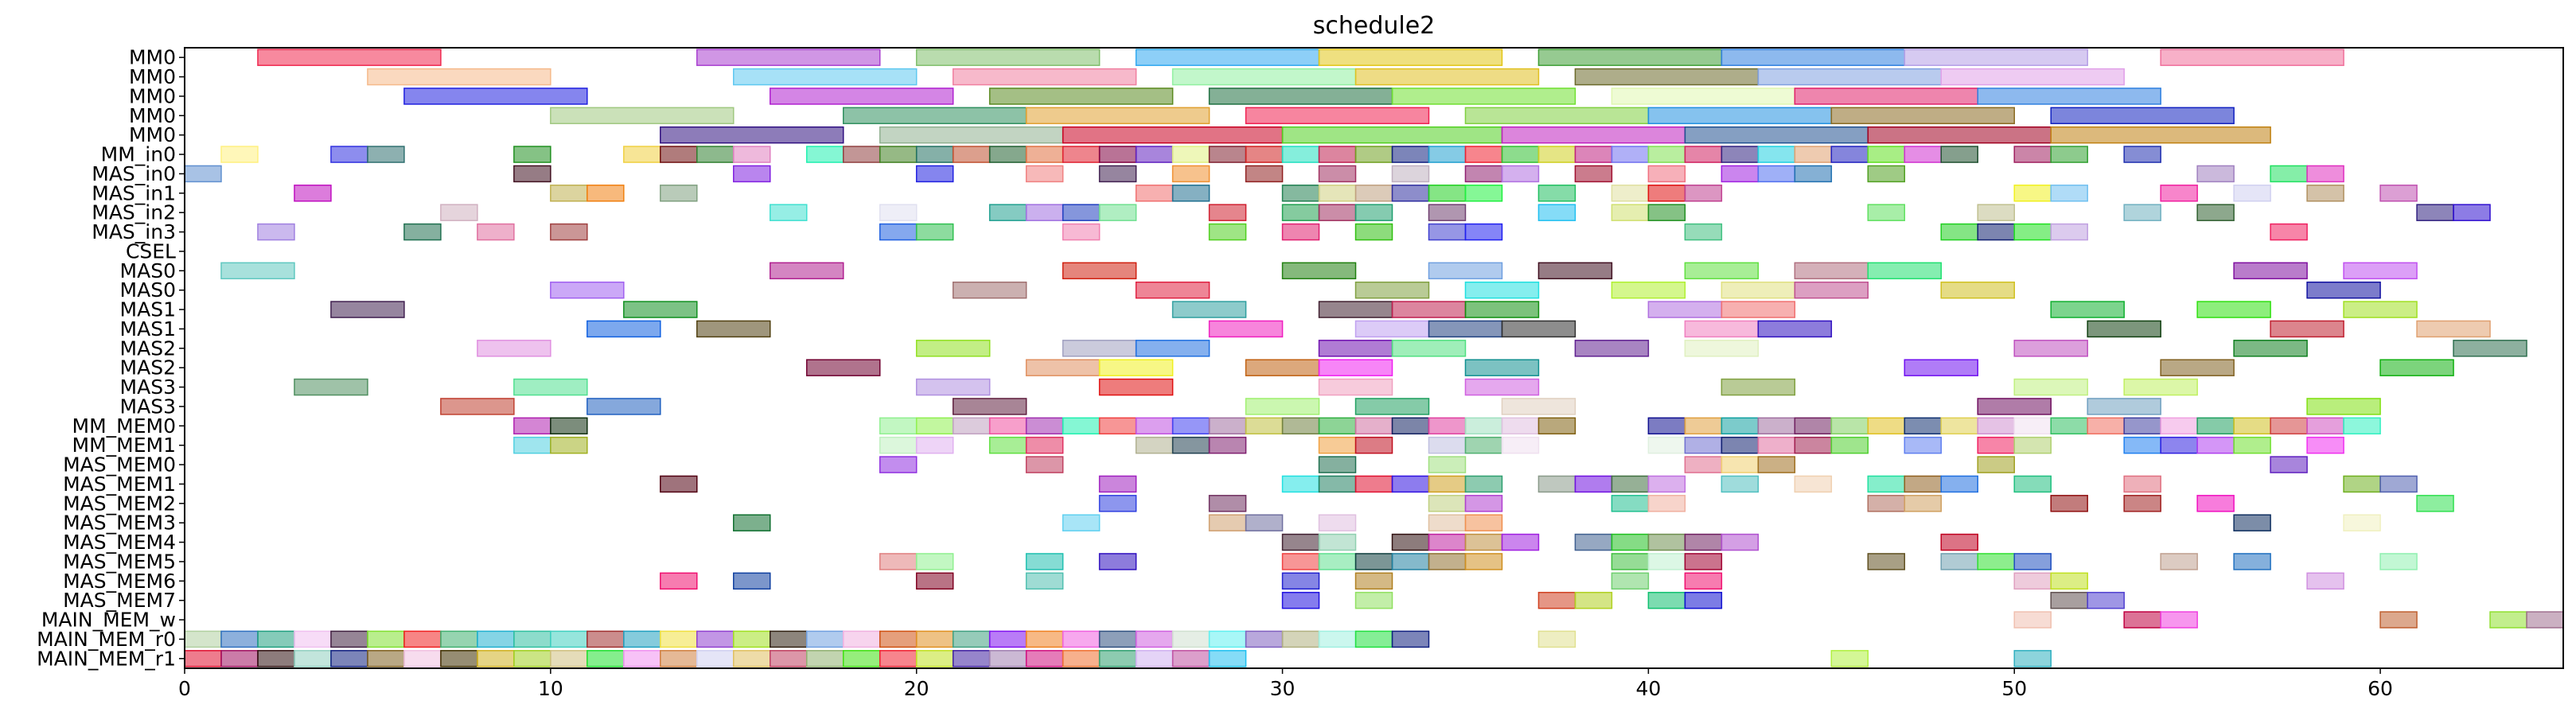 Image resolution: width=2576 pixels, height=716 pixels. I want to click on row-label: MM0, so click(152, 57).